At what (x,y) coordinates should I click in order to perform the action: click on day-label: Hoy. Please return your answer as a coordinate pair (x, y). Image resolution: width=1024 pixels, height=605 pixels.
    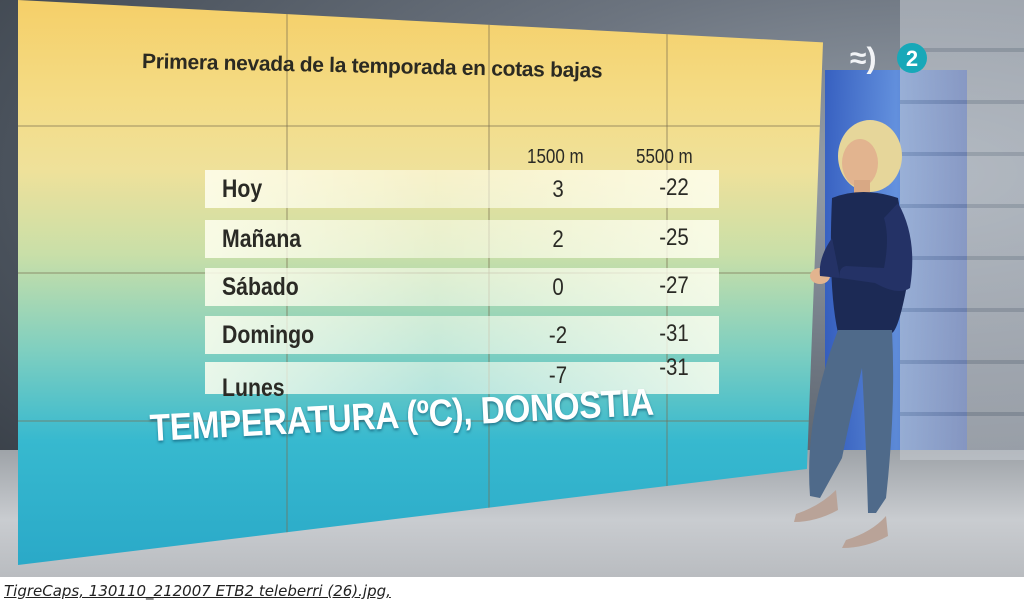
    Looking at the image, I should click on (242, 189).